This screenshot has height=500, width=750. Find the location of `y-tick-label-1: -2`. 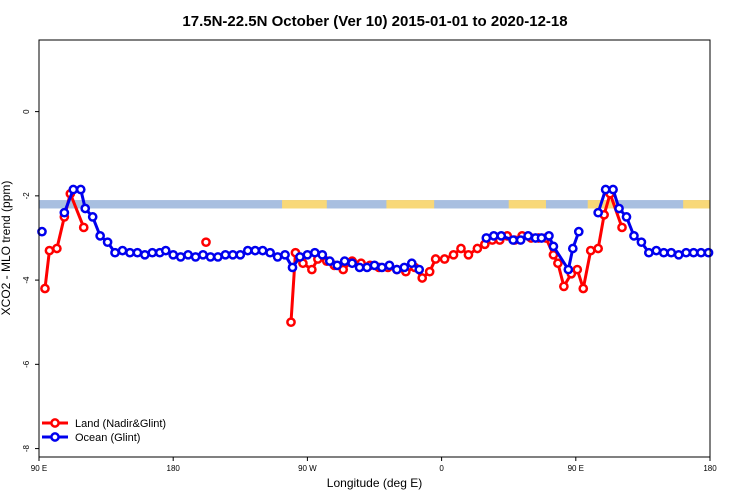

y-tick-label-1: -2 is located at coordinates (26, 196).